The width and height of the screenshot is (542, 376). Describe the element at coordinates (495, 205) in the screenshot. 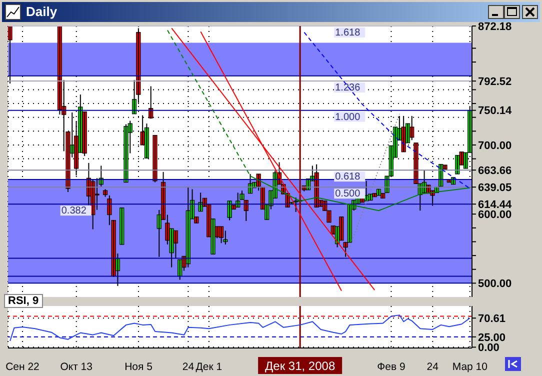

I see `y-tick-label: 614.44` at that location.